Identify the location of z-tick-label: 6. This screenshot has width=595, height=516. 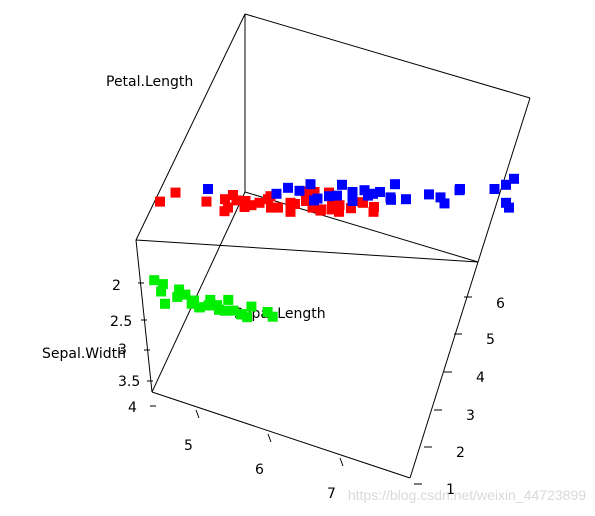
(500, 304).